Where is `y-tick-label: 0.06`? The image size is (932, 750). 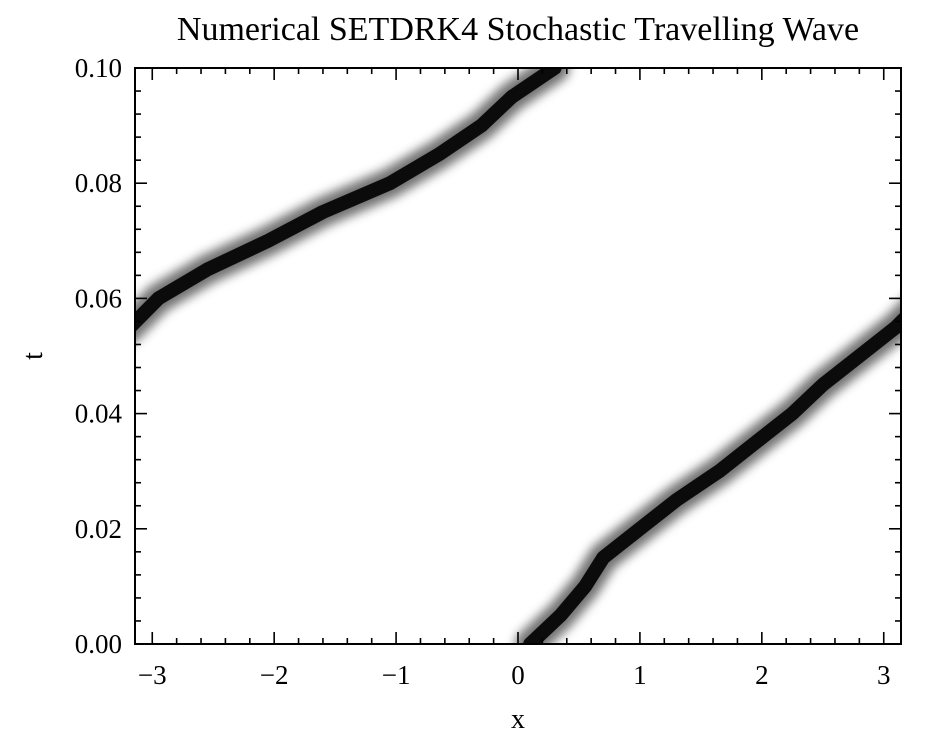
y-tick-label: 0.06 is located at coordinates (98, 298).